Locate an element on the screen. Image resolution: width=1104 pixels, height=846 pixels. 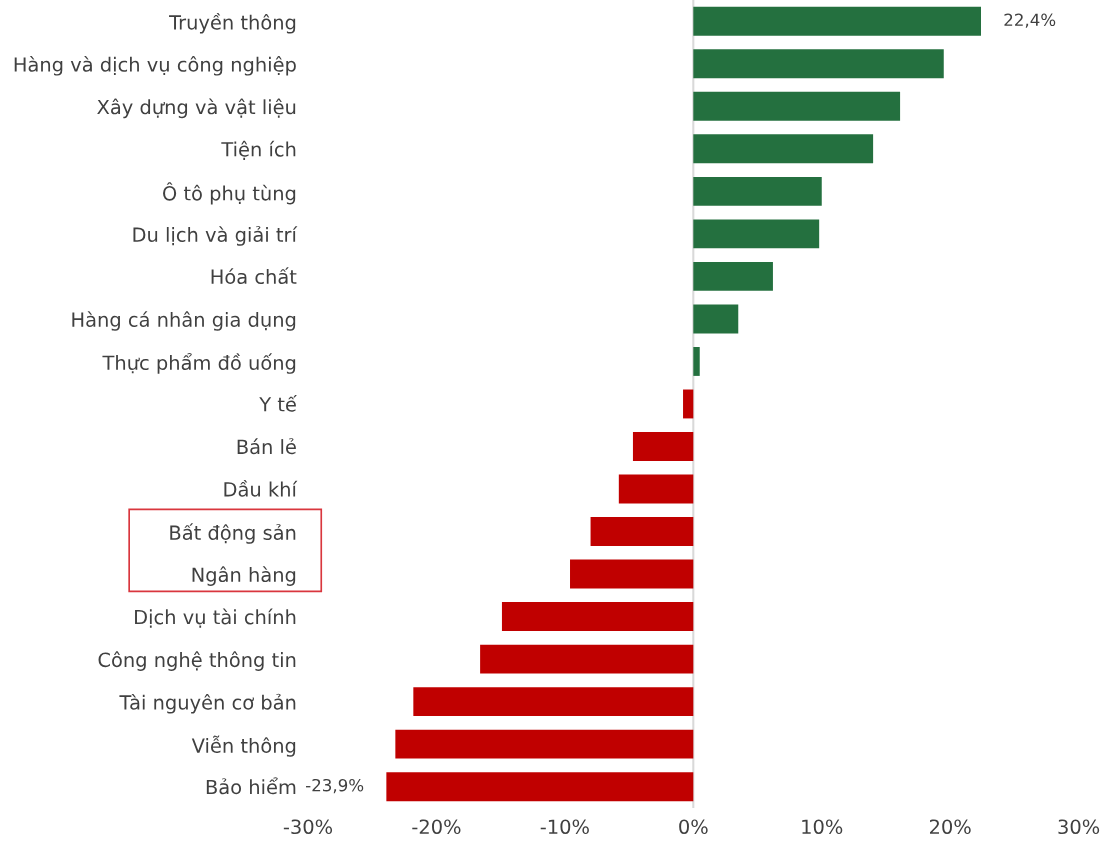
y-tick-label: Hàng và dịch vụ công nghiệp is located at coordinates (155, 66).